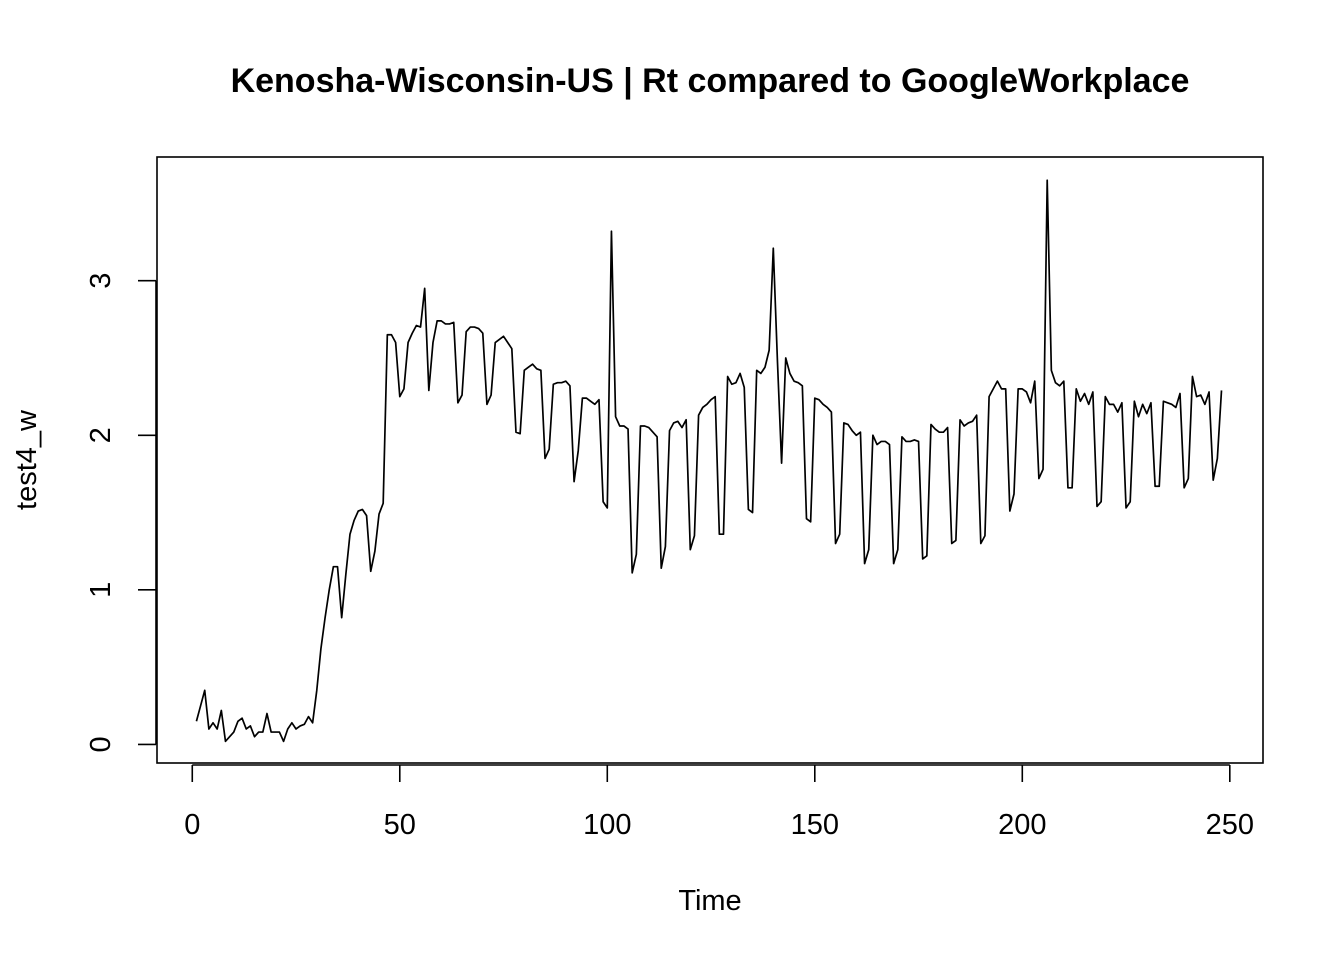 The width and height of the screenshot is (1344, 960). I want to click on x-tick-label-200: 200, so click(1022, 825).